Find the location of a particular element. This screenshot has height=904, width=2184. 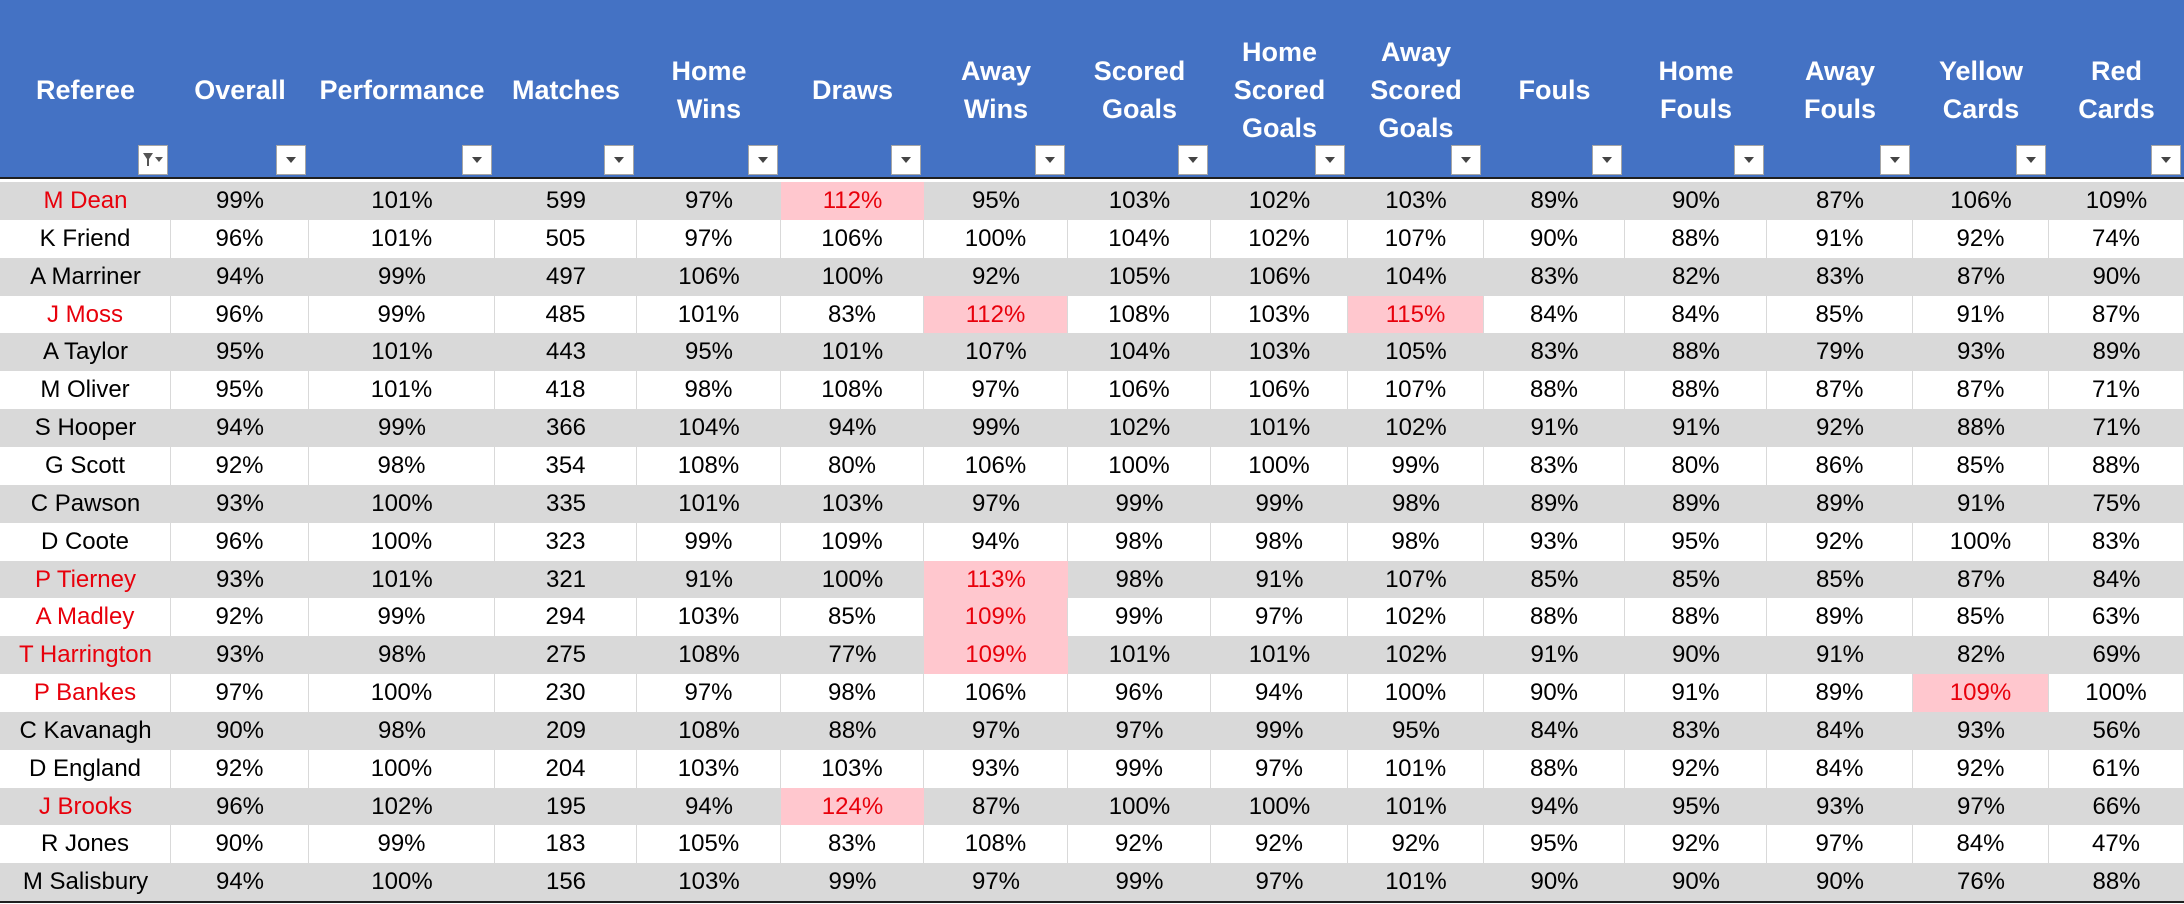

column-header-red-cards: Red Cards is located at coordinates (2116, 89).